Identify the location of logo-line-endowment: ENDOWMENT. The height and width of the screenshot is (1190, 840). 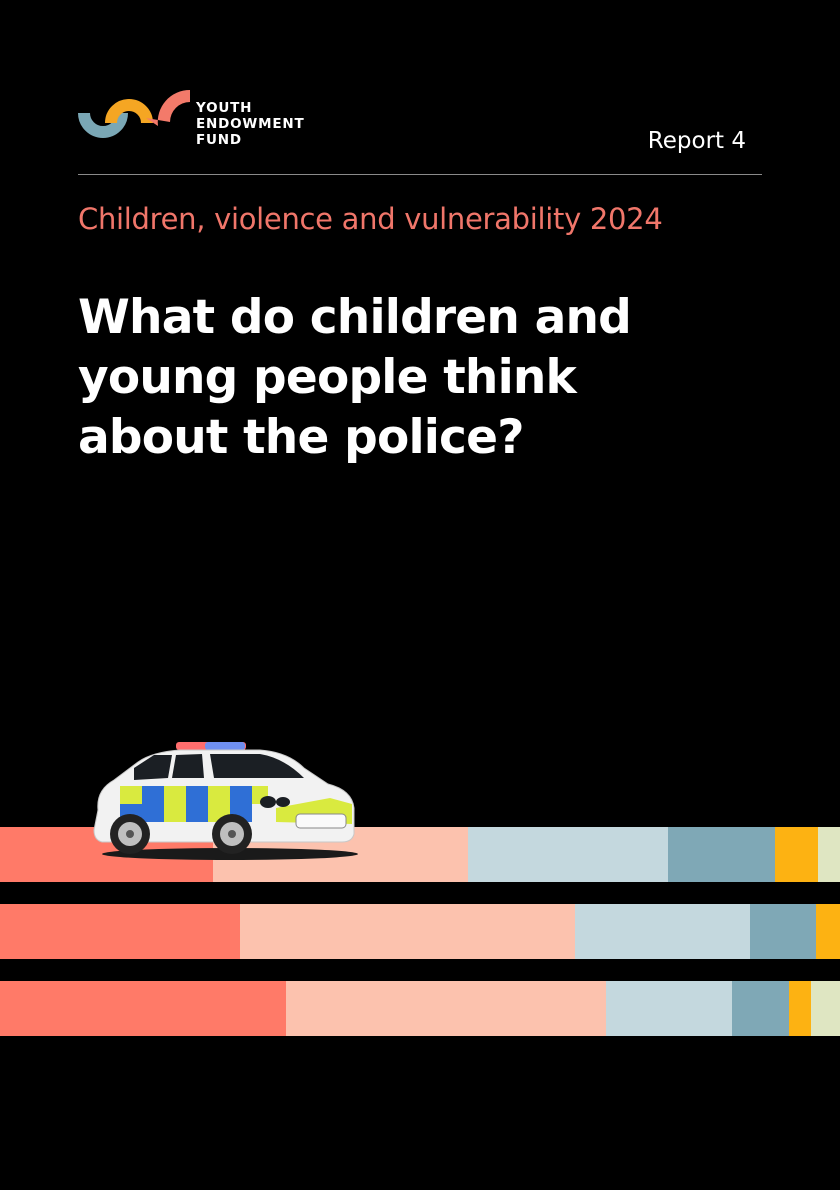
(250, 124).